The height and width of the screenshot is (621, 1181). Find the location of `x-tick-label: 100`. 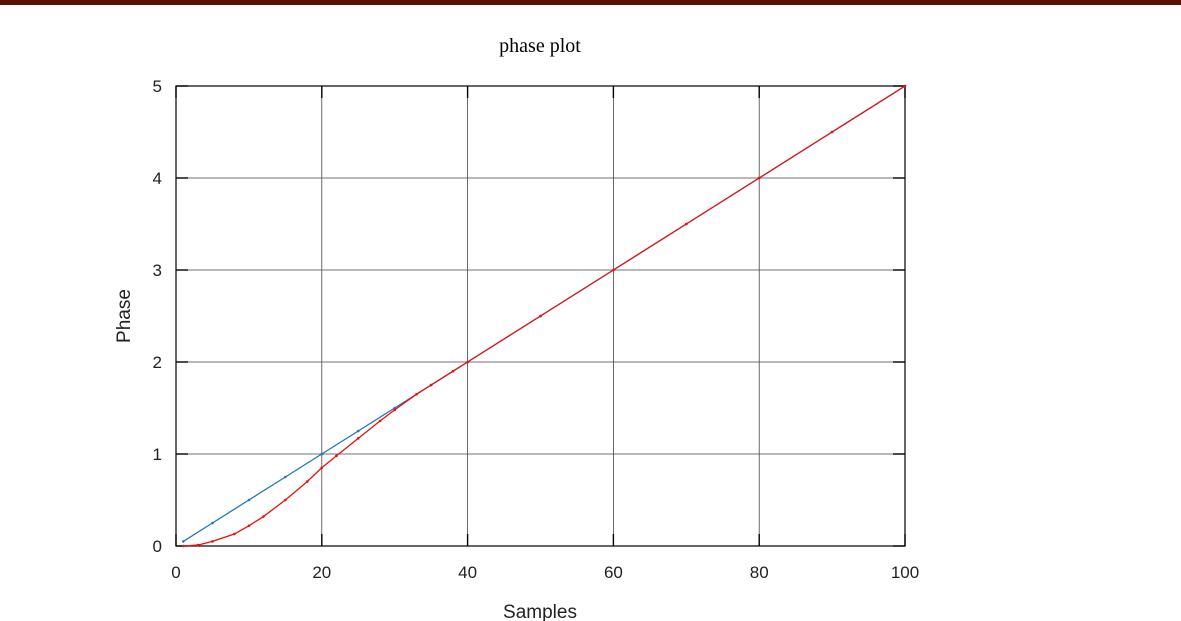

x-tick-label: 100 is located at coordinates (905, 572).